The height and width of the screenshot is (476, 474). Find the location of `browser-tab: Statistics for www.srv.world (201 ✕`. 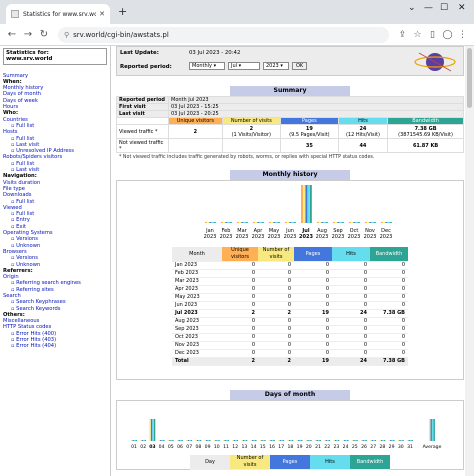

browser-tab: Statistics for www.srv.world (201 ✕ is located at coordinates (58, 14).